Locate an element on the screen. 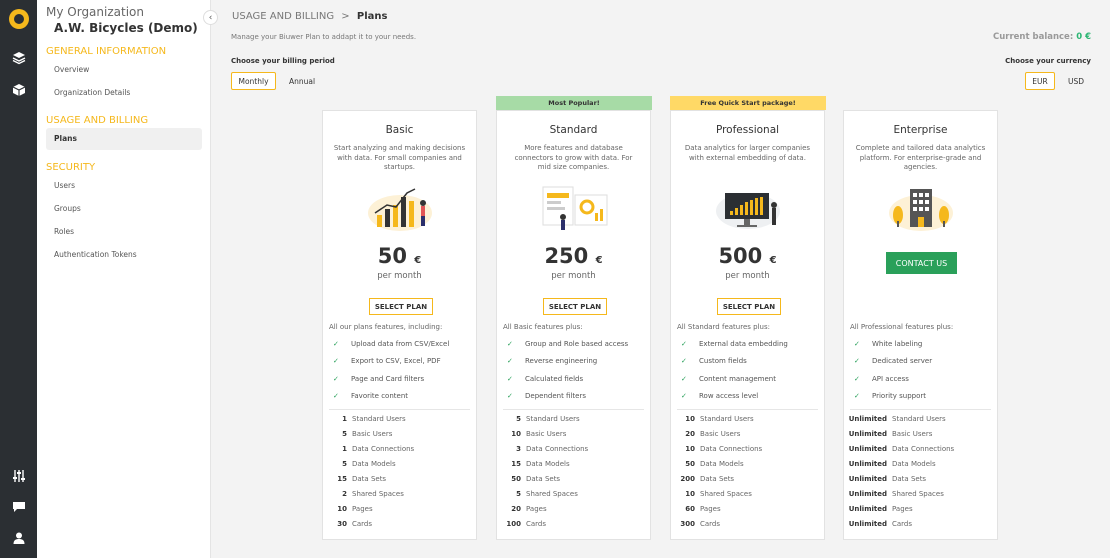 The width and height of the screenshot is (1110, 558). feature-label: External data embedding is located at coordinates (743, 344).